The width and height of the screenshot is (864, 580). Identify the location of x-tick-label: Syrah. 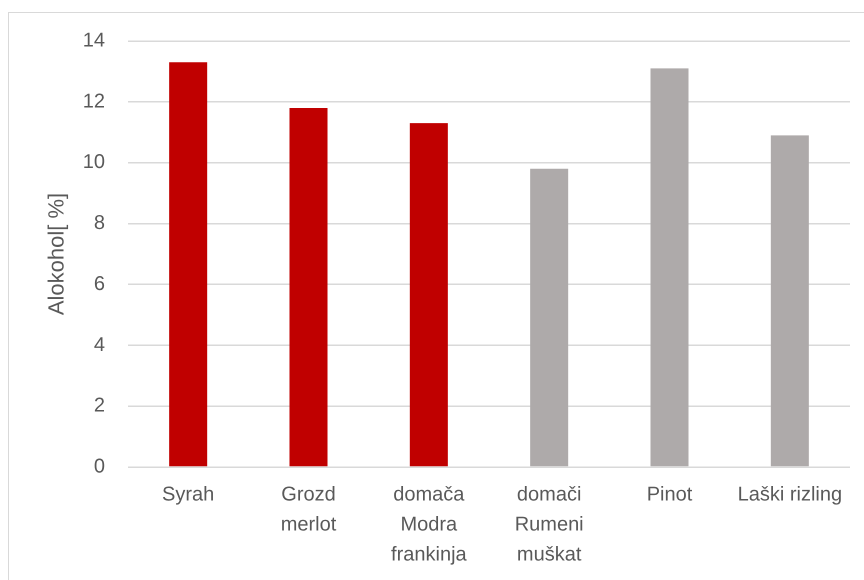
(188, 495).